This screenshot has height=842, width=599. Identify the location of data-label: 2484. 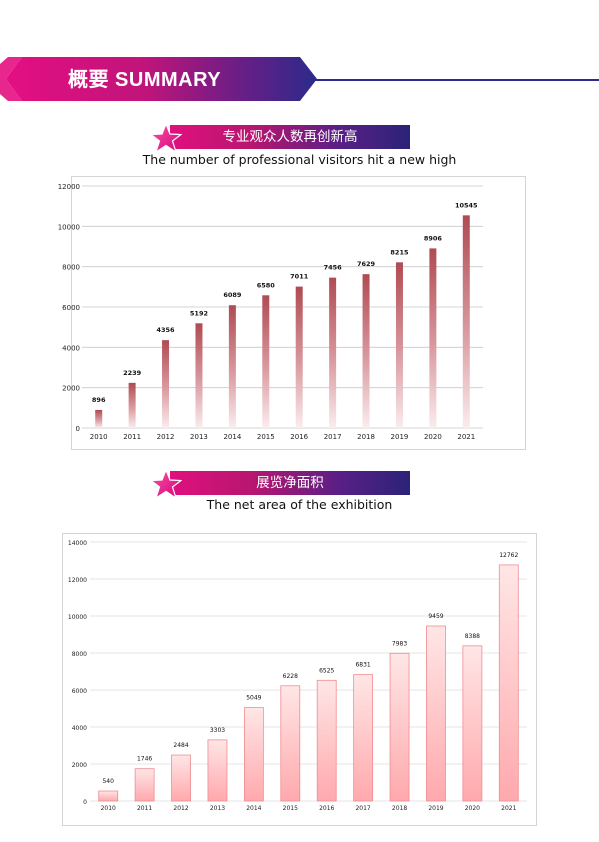
(180, 745).